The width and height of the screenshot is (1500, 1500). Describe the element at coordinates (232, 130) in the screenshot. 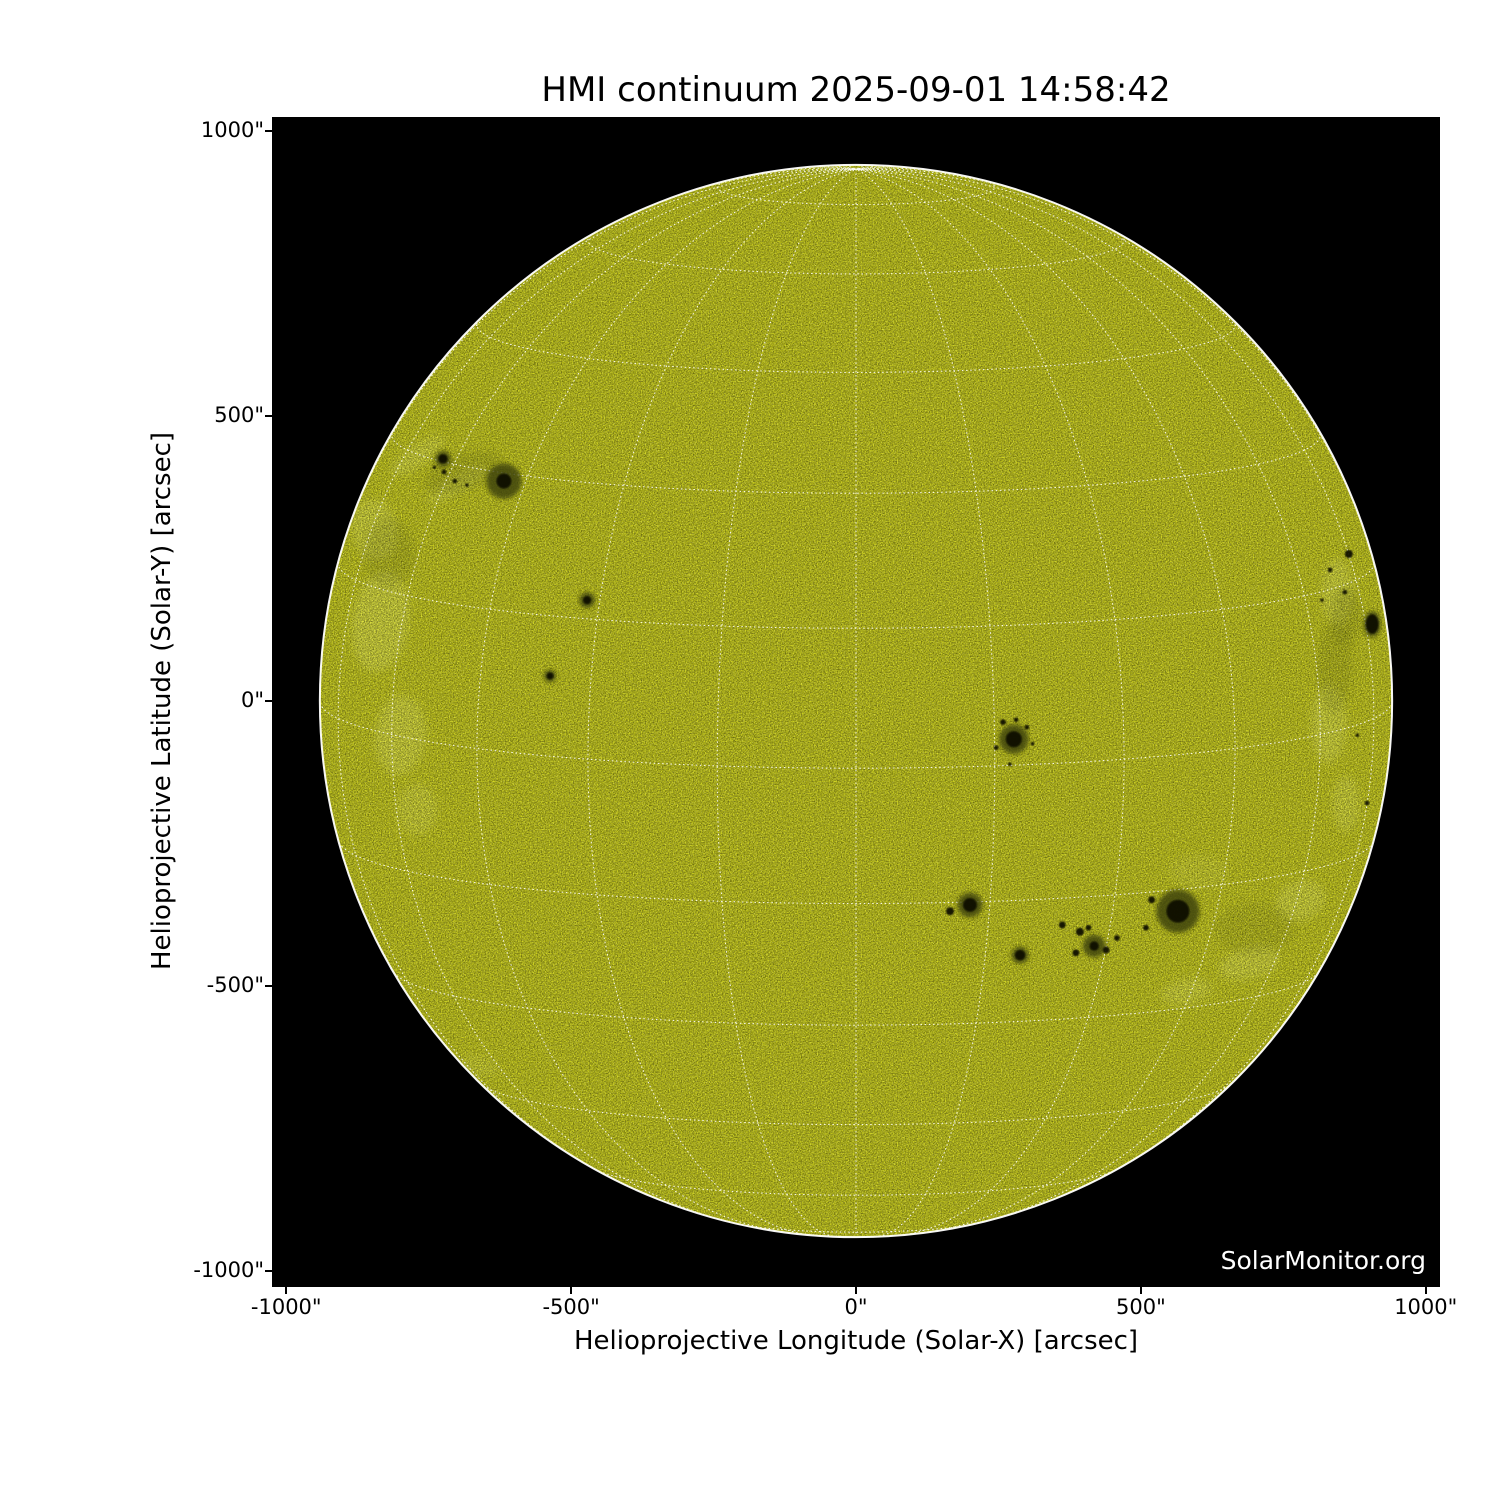

I see `y-tick-label: 1000"` at that location.